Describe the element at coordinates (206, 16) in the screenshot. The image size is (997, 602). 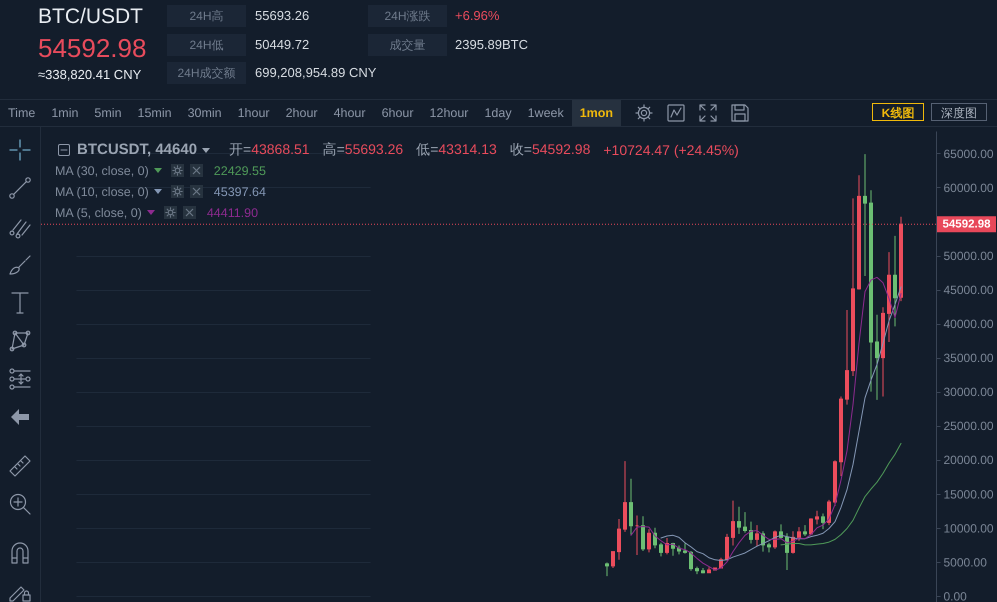
I see `text: 24H高` at that location.